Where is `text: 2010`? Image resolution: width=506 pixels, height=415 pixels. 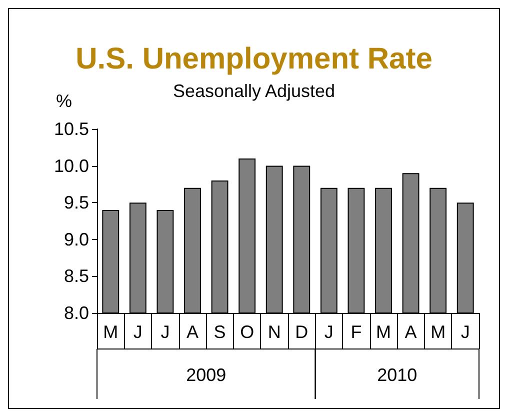
text: 2010 is located at coordinates (397, 375).